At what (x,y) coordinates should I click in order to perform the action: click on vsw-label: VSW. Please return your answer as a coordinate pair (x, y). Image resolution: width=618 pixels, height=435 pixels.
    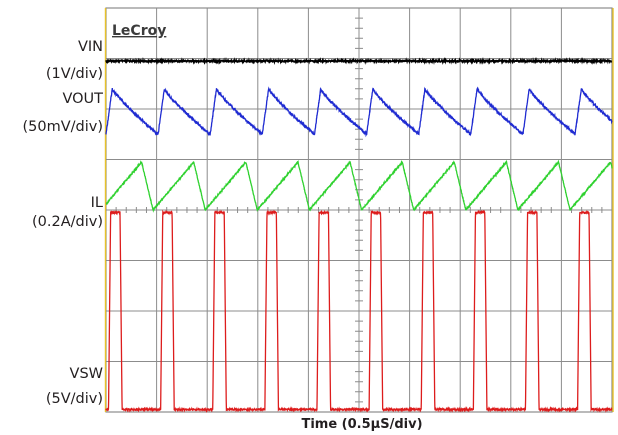
    Looking at the image, I should click on (86, 374).